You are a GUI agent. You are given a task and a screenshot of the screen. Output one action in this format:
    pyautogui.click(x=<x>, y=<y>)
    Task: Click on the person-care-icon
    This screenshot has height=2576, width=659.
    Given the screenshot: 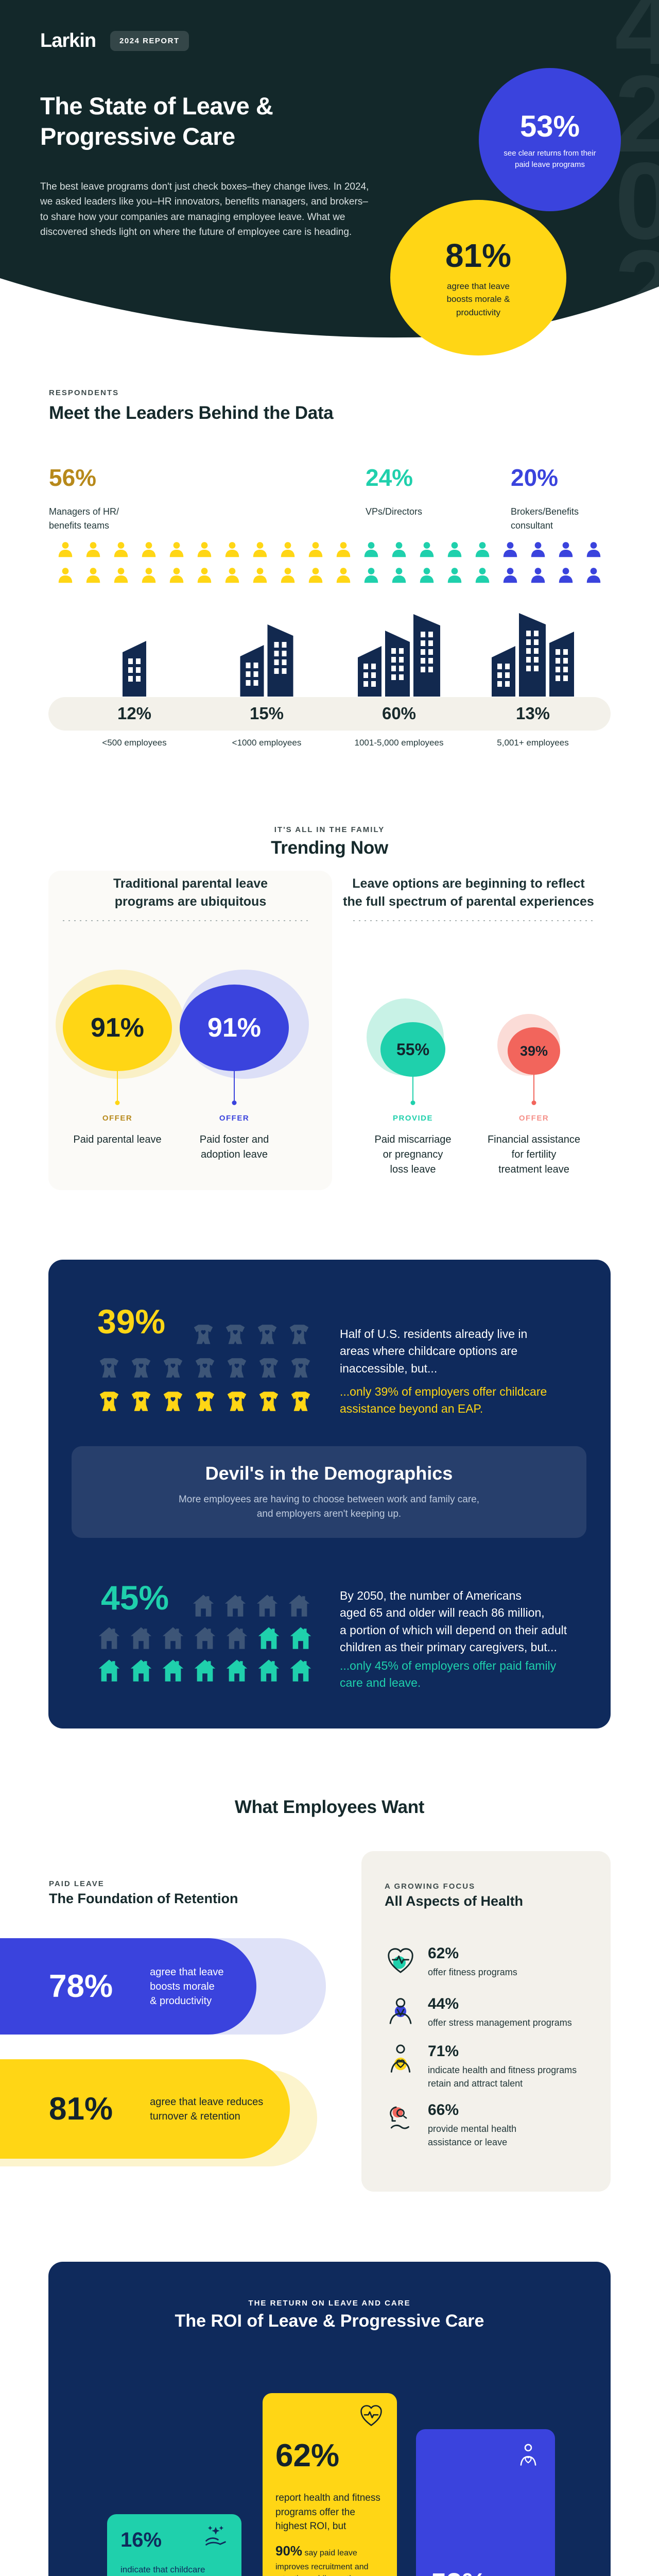 What is the action you would take?
    pyautogui.click(x=529, y=2455)
    